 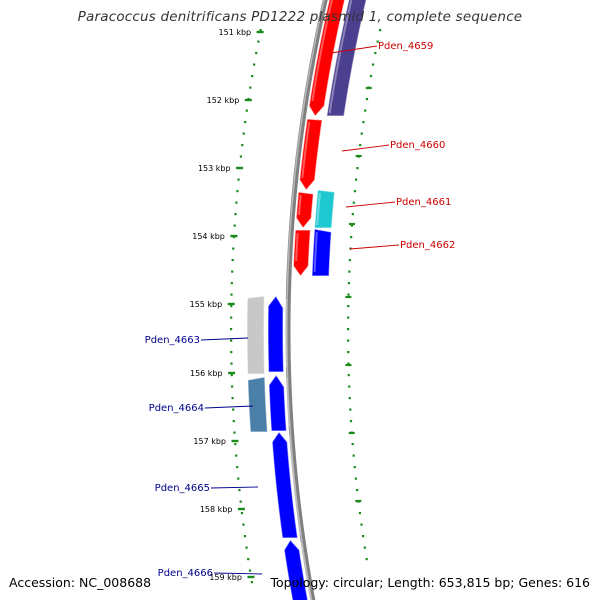 What do you see at coordinates (405, 46) in the screenshot?
I see `gene-name-text: Pden_4659` at bounding box center [405, 46].